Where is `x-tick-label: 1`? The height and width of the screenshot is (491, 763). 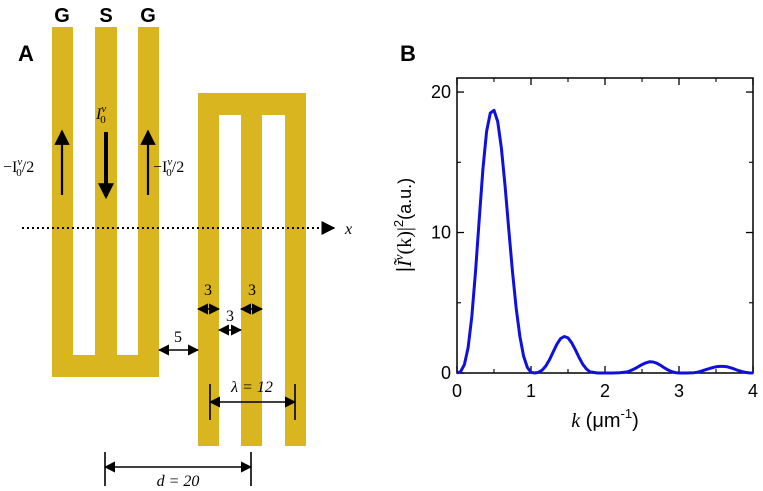 x-tick-label: 1 is located at coordinates (531, 391).